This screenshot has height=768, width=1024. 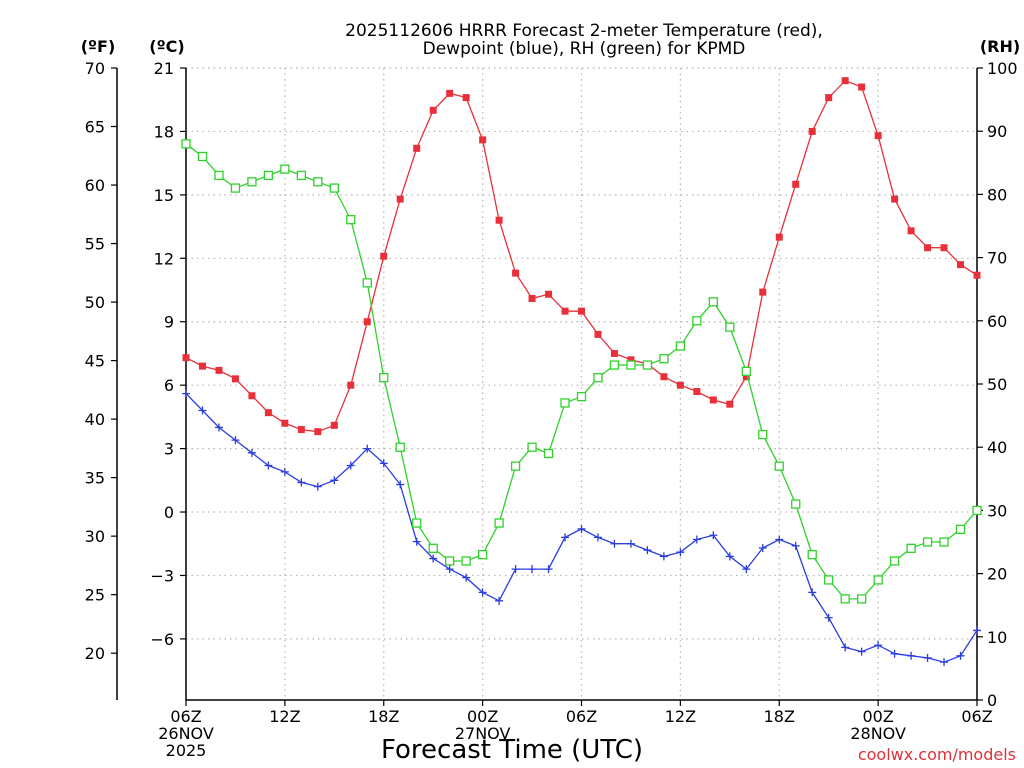 What do you see at coordinates (997, 194) in the screenshot?
I see `rh-tick-label: 80` at bounding box center [997, 194].